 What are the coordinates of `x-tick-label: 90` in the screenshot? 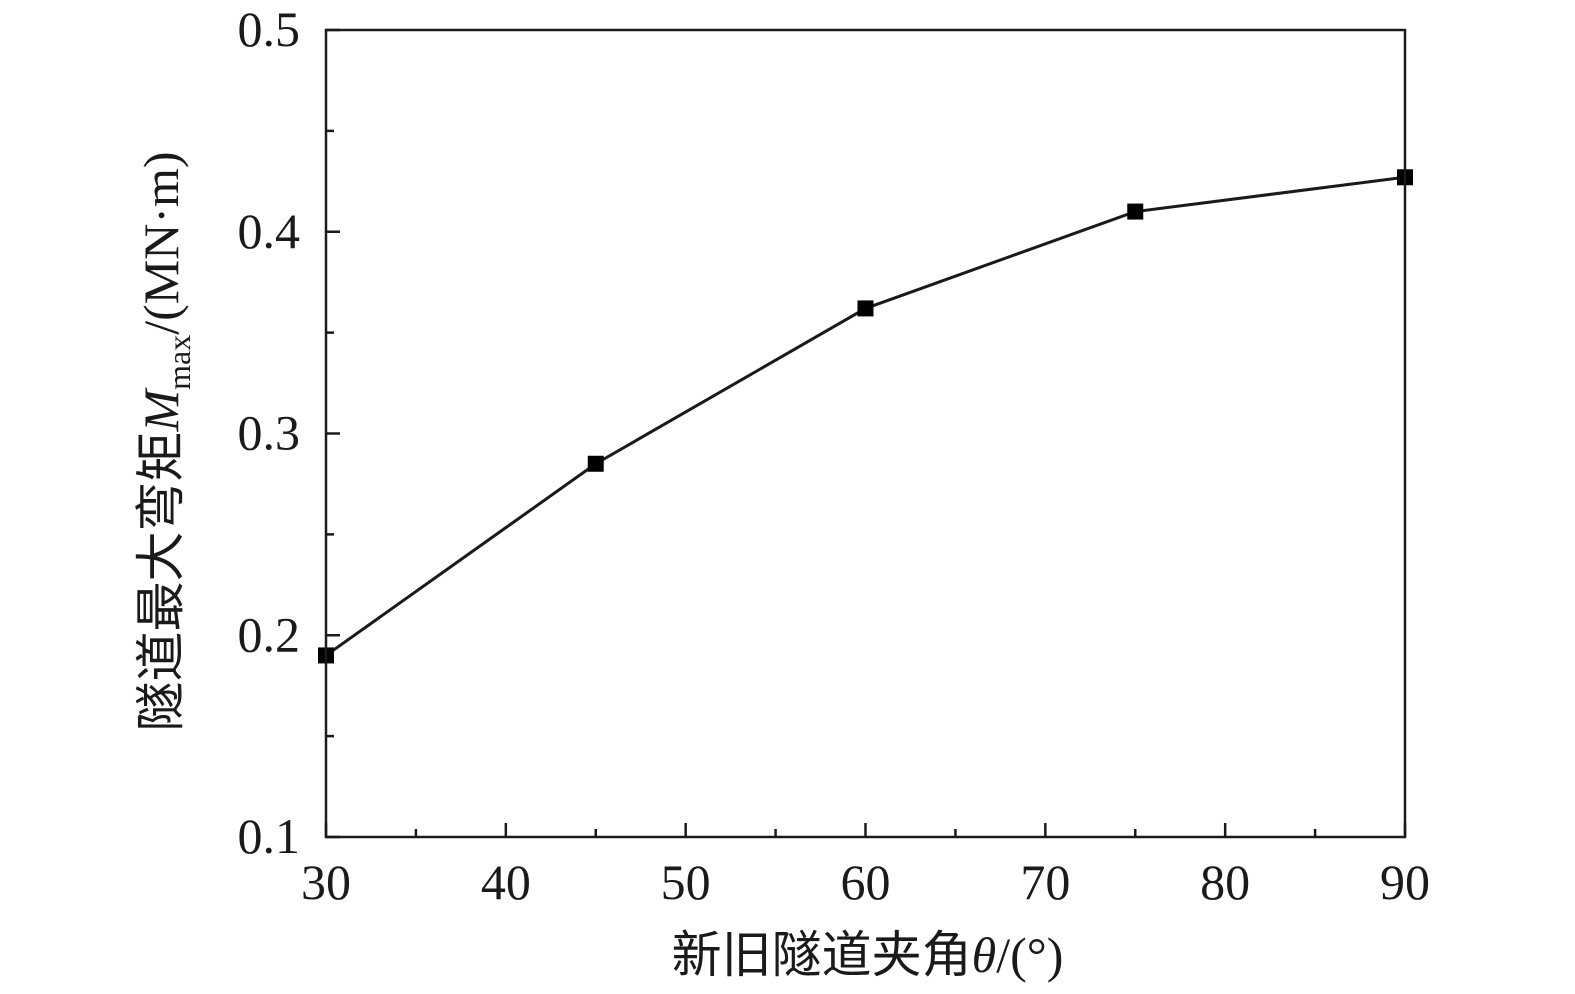 It's located at (1405, 882).